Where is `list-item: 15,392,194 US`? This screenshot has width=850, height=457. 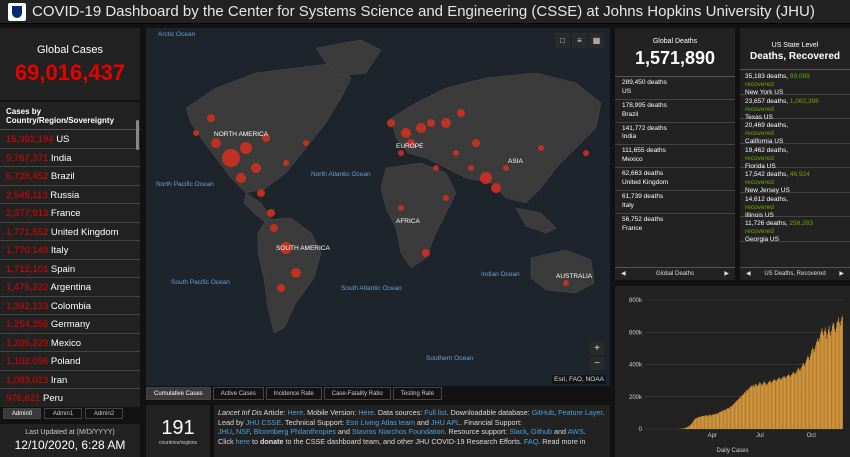 list-item: 15,392,194 US is located at coordinates (70, 139).